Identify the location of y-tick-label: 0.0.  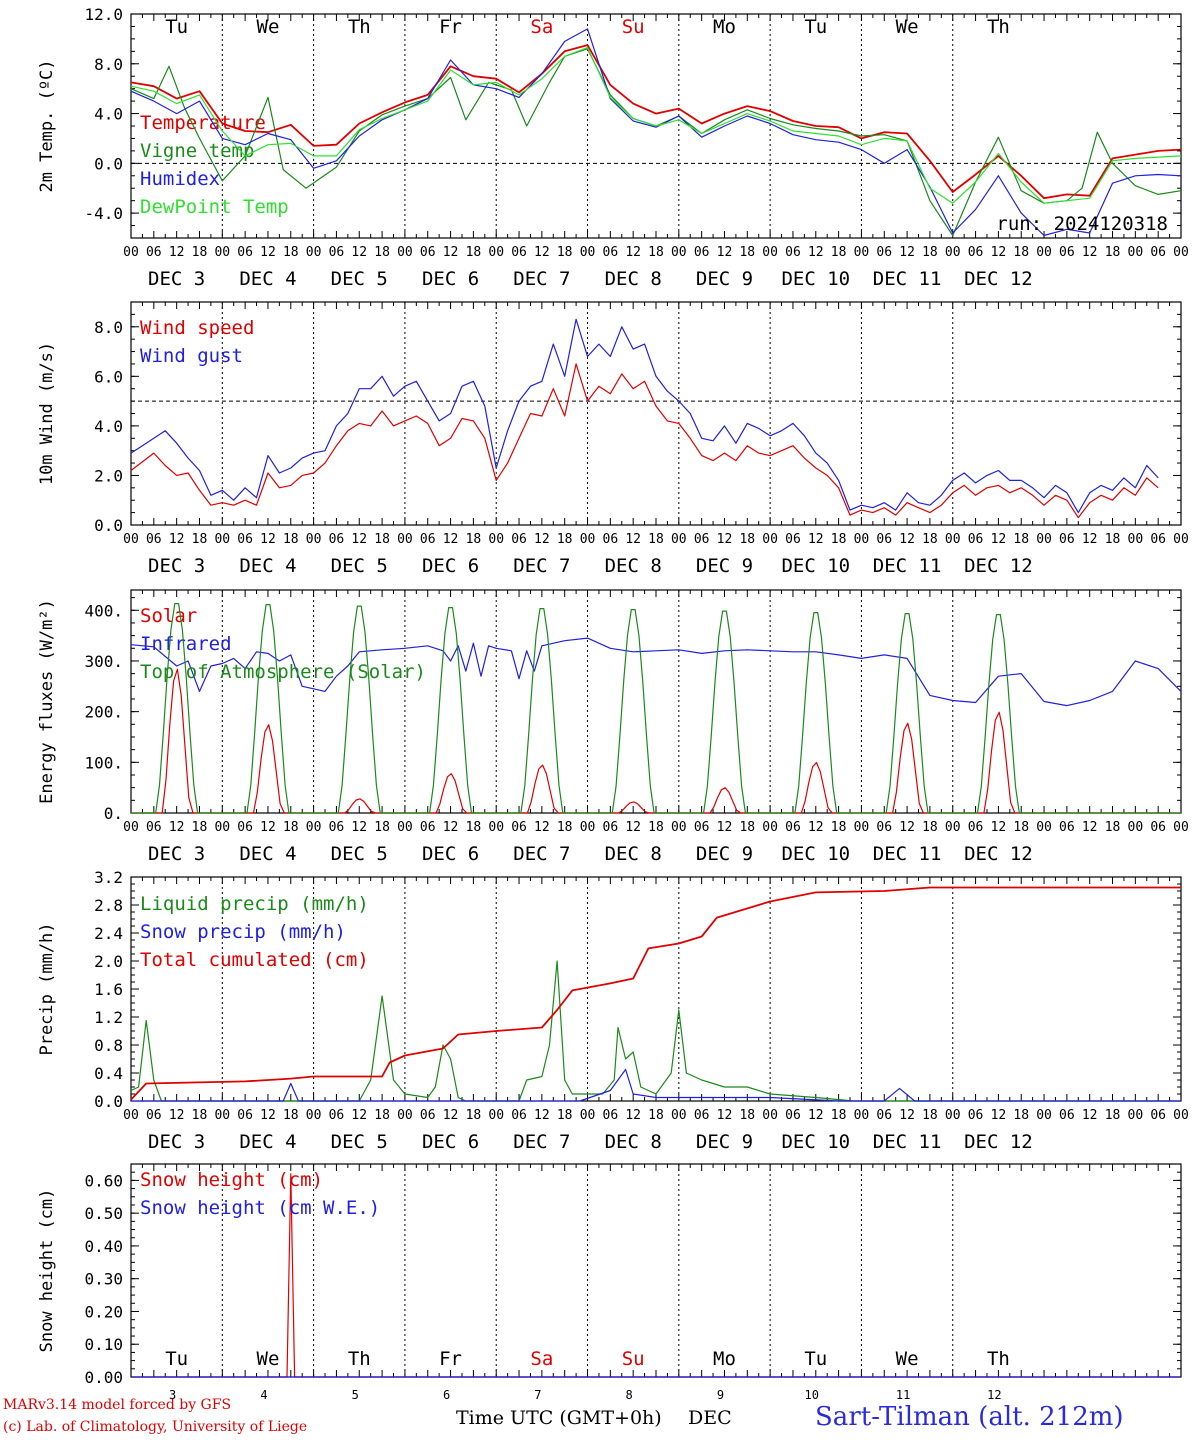
(108, 163).